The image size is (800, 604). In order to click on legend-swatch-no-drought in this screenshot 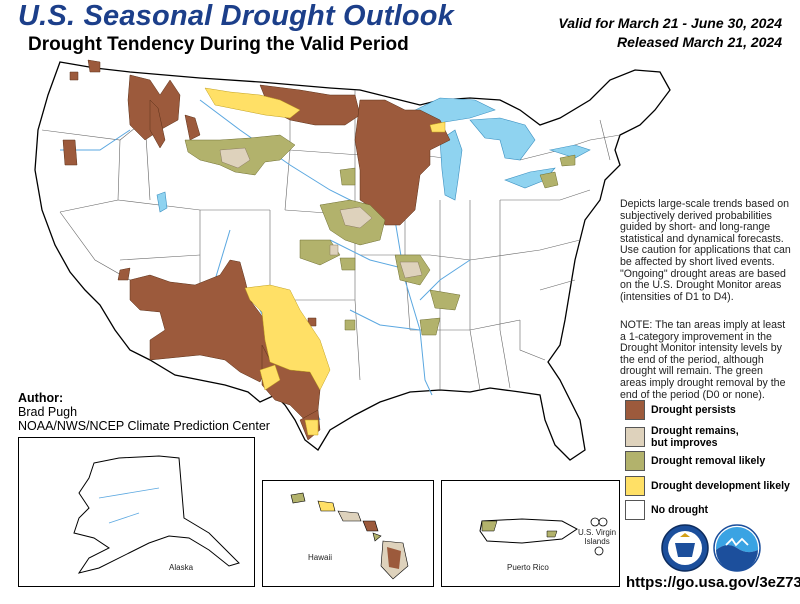, I will do `click(635, 510)`.